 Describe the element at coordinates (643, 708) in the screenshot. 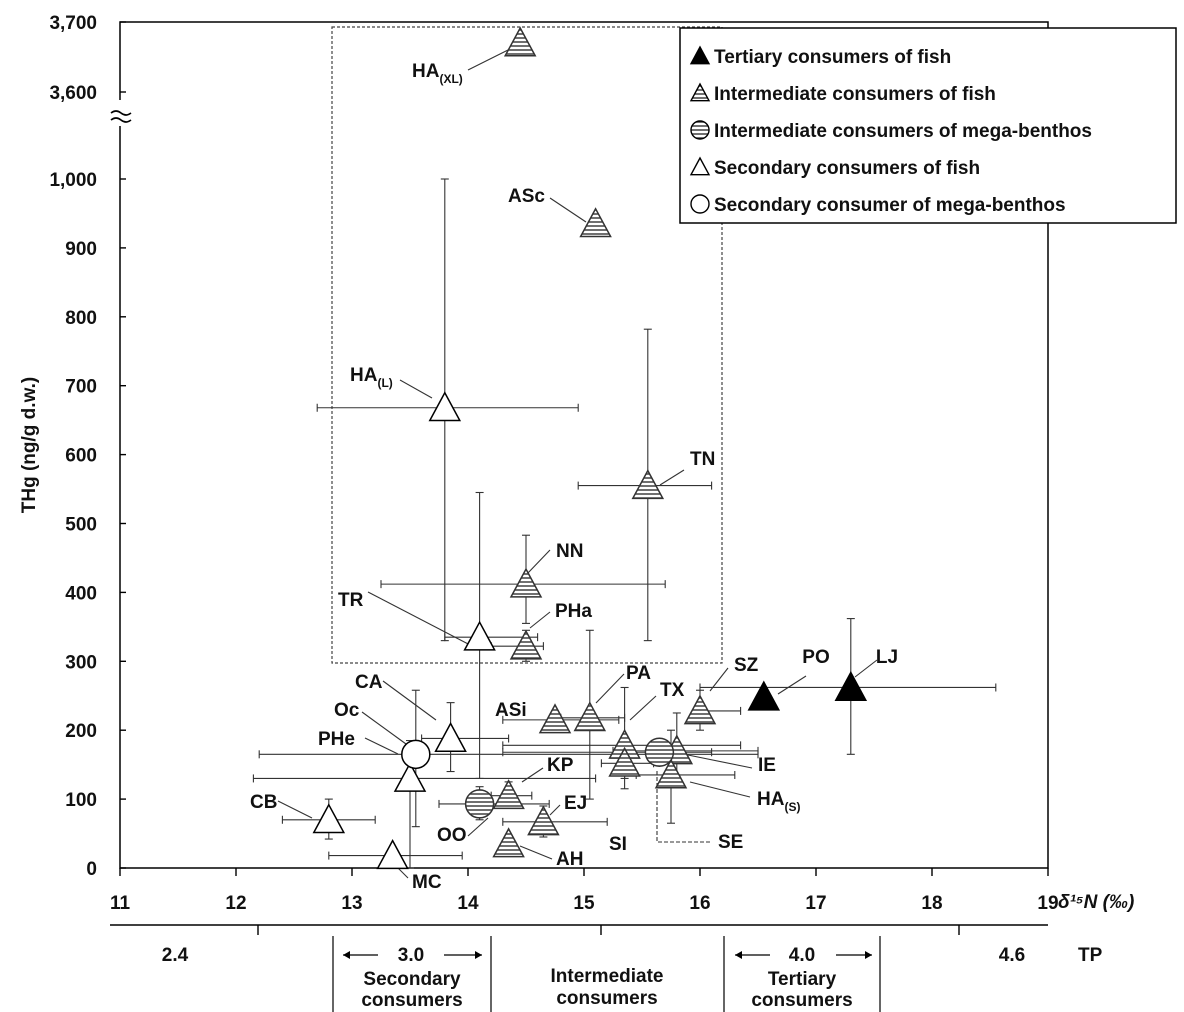

I see `leader-tx` at that location.